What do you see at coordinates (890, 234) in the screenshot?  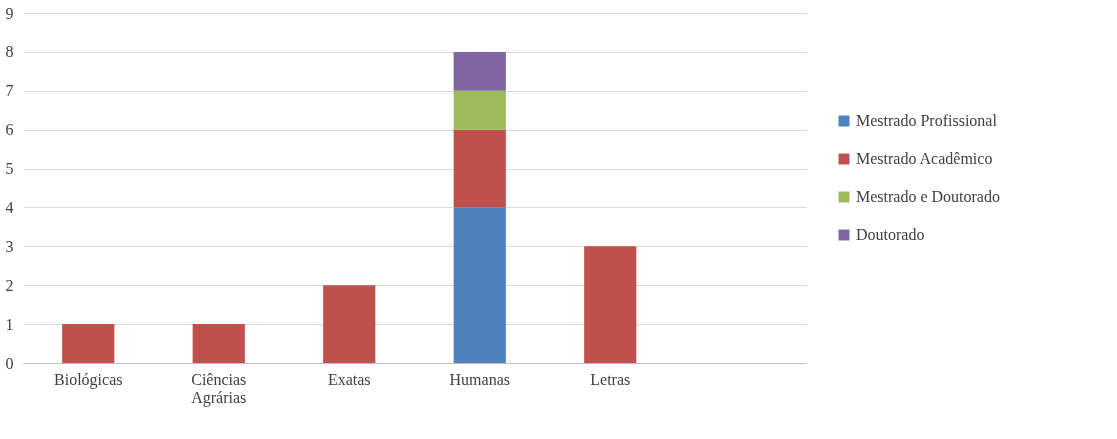 I see `legend-label: Doutorado` at bounding box center [890, 234].